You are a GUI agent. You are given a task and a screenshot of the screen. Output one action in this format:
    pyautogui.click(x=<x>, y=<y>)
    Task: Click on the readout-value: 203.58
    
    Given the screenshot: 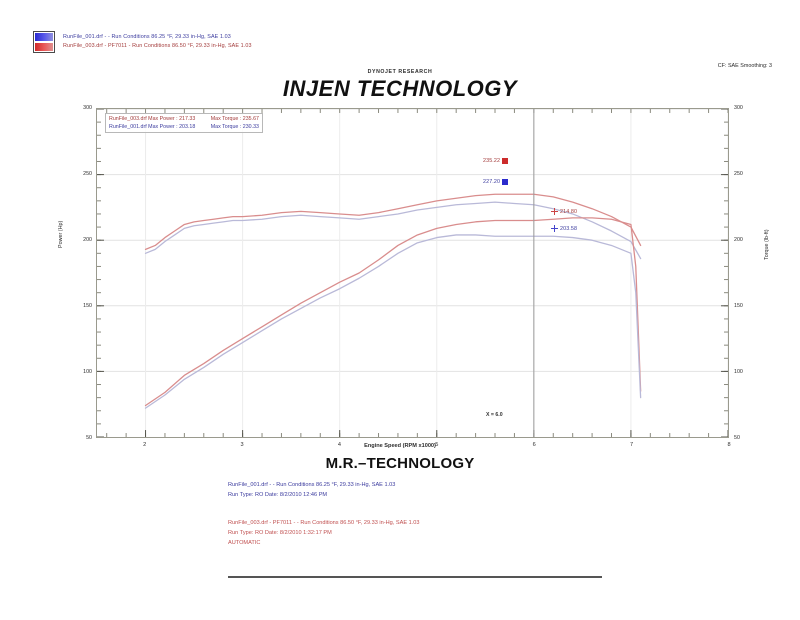 What is the action you would take?
    pyautogui.click(x=569, y=228)
    